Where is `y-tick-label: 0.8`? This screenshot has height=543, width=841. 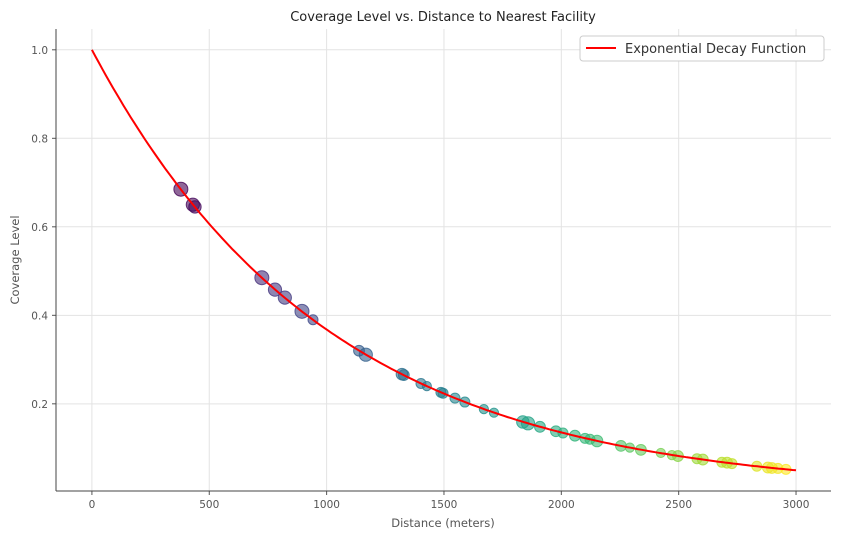
y-tick-label: 0.8 is located at coordinates (39, 139).